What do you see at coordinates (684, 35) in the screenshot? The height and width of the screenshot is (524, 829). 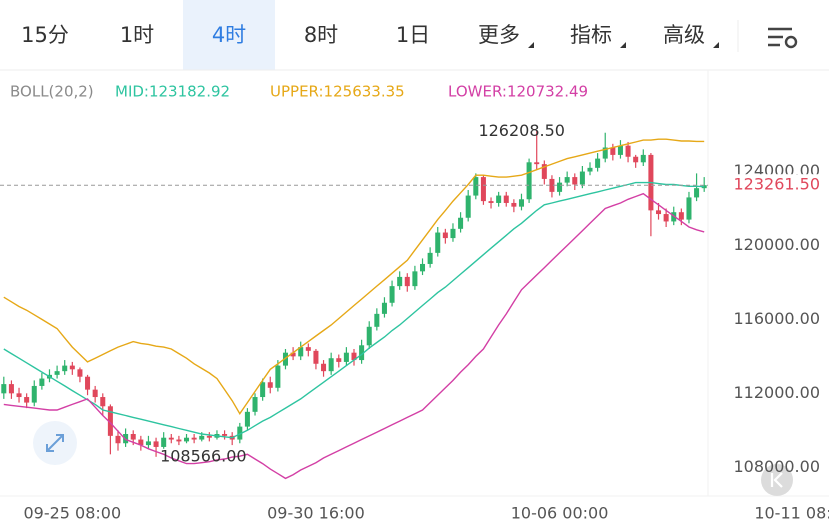 I see `tab: 高级` at bounding box center [684, 35].